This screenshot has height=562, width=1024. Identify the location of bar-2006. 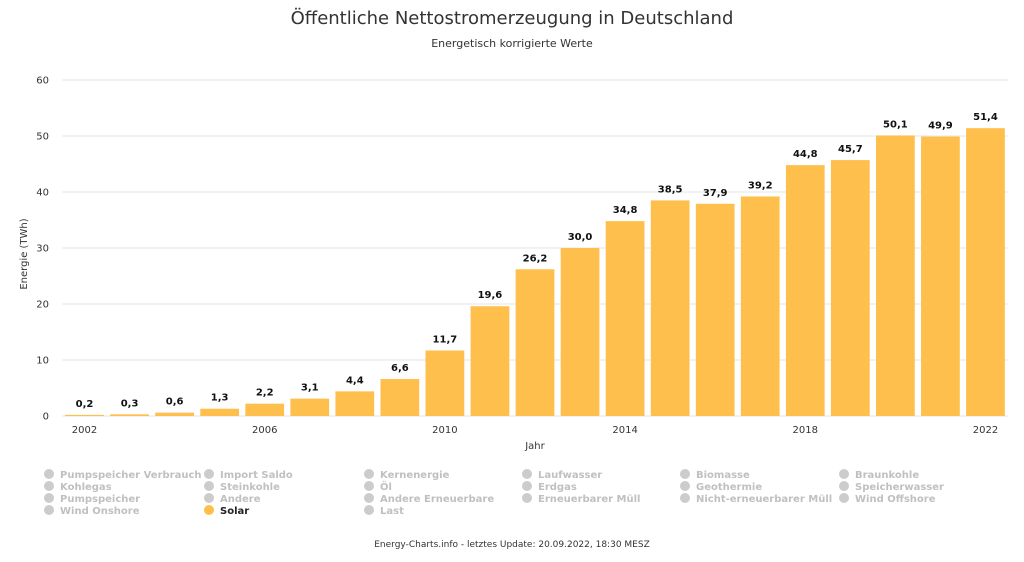
(265, 409).